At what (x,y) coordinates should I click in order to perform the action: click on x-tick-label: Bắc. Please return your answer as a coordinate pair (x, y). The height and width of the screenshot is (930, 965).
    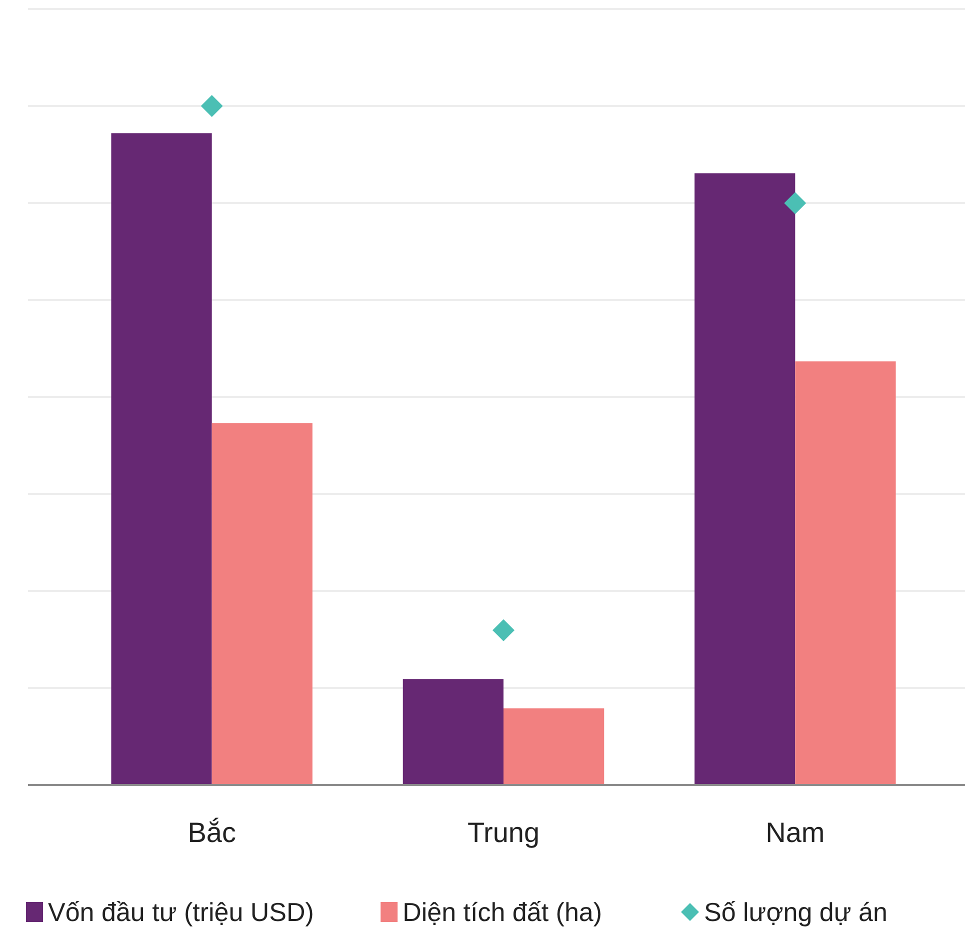
    Looking at the image, I should click on (212, 832).